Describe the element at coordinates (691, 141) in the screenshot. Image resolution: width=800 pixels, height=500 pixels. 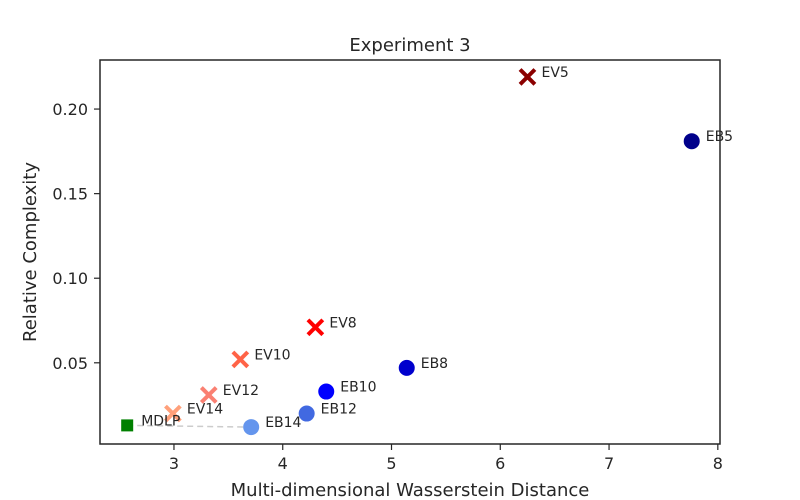
I see `point-eb5` at that location.